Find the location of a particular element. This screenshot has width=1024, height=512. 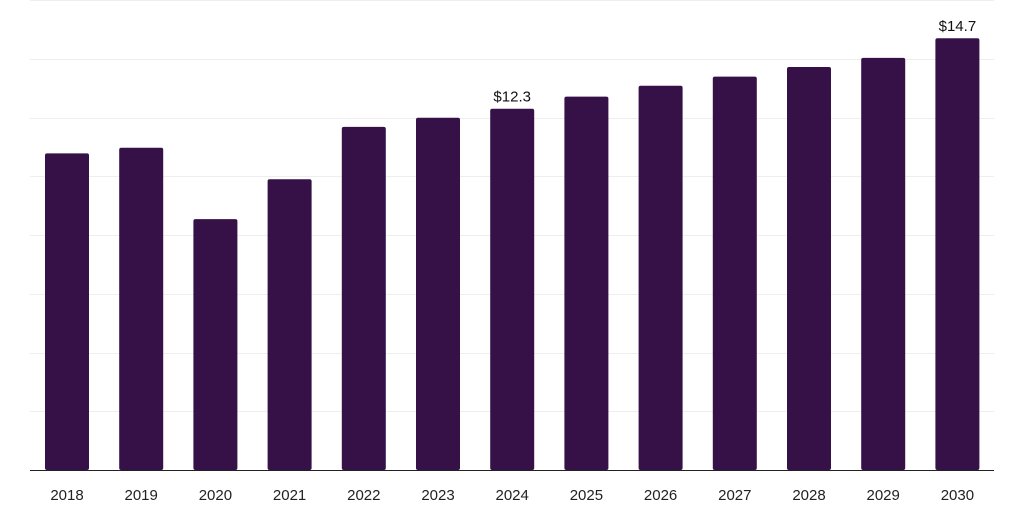

data-label-2030: $14.7 is located at coordinates (958, 26).